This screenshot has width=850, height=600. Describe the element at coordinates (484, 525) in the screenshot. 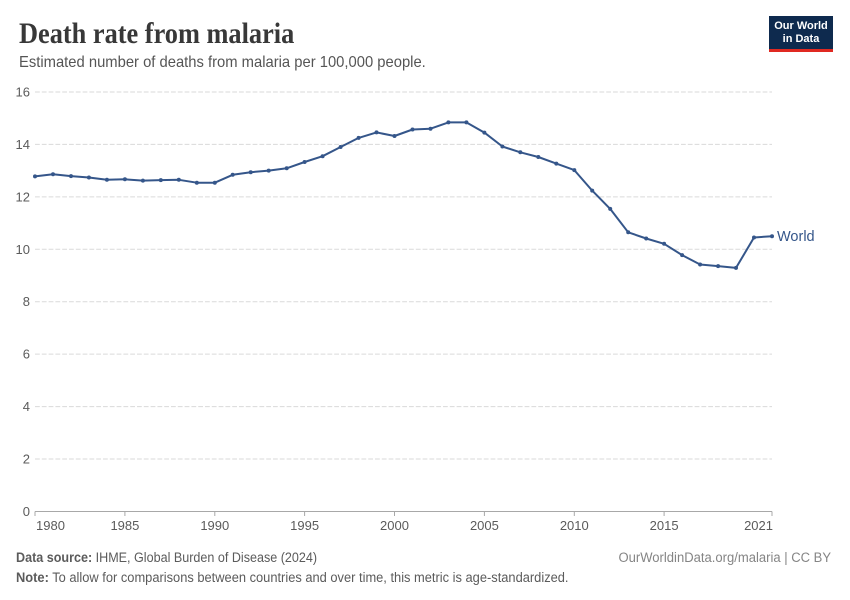

I see `svg-text: 2005` at that location.